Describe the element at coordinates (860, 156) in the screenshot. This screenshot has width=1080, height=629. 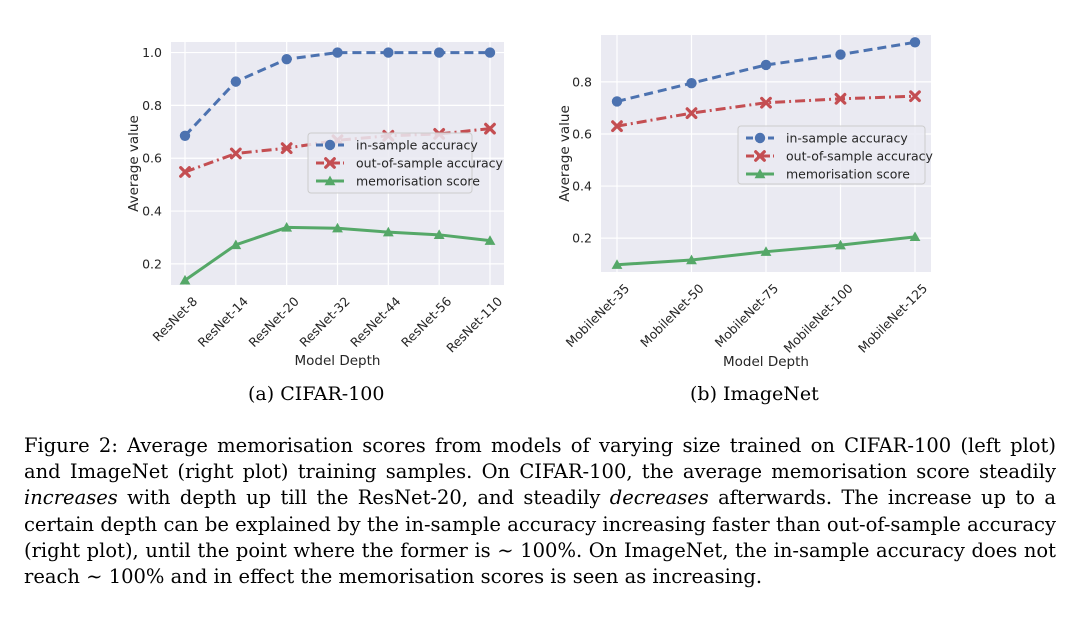
I see `chart-b-legend-label-out-of-sample-accuracy: out-of-sample accuracy` at that location.